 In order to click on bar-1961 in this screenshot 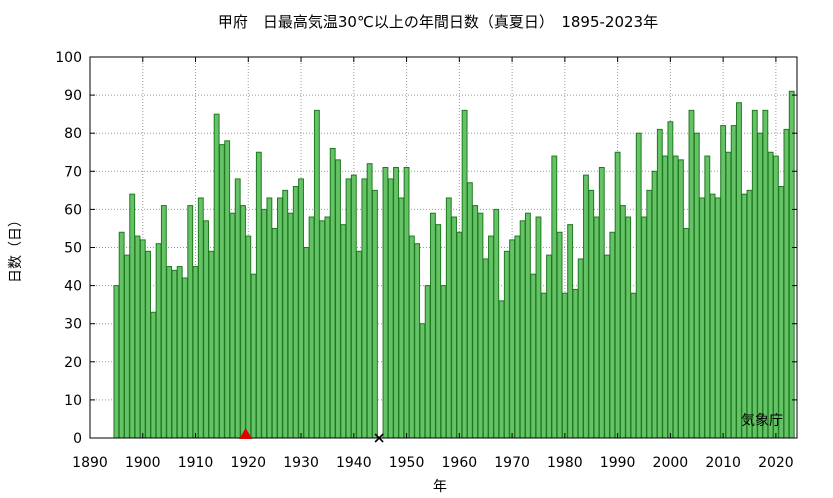, I will do `click(464, 274)`.